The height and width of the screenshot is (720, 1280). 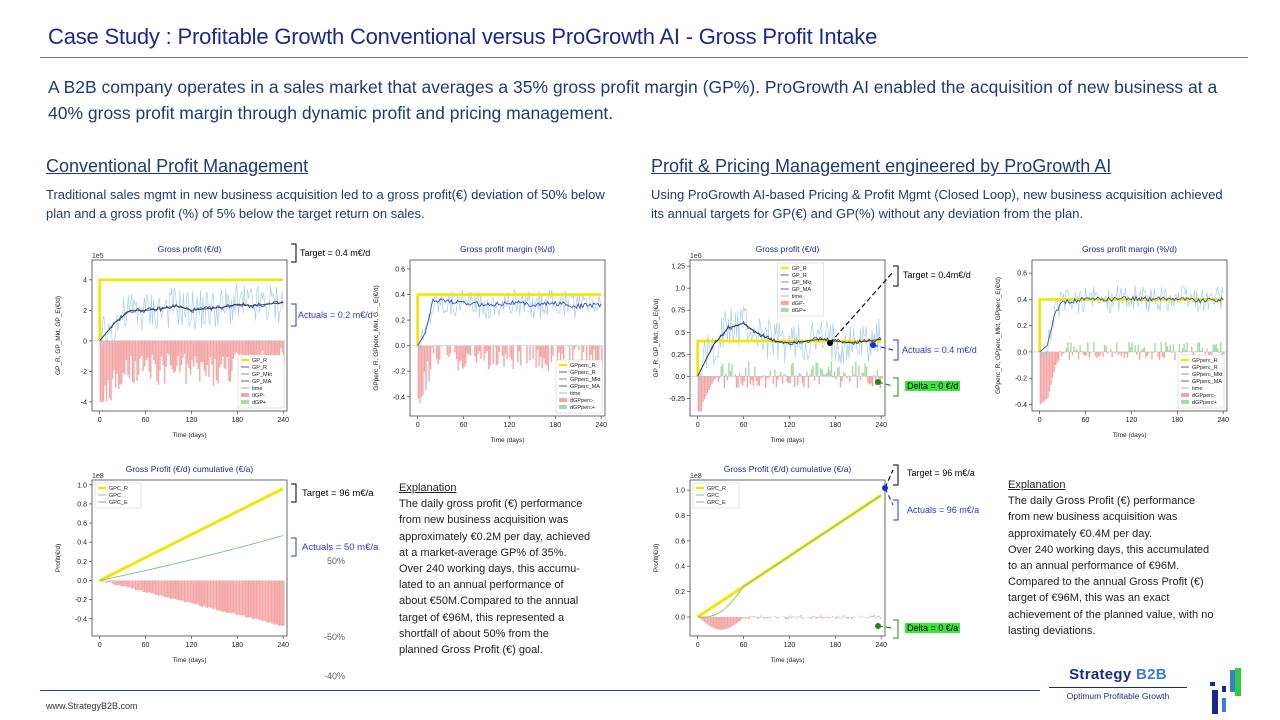 I want to click on explanation-line: about €50M.Compared to the annual, so click(x=489, y=601).